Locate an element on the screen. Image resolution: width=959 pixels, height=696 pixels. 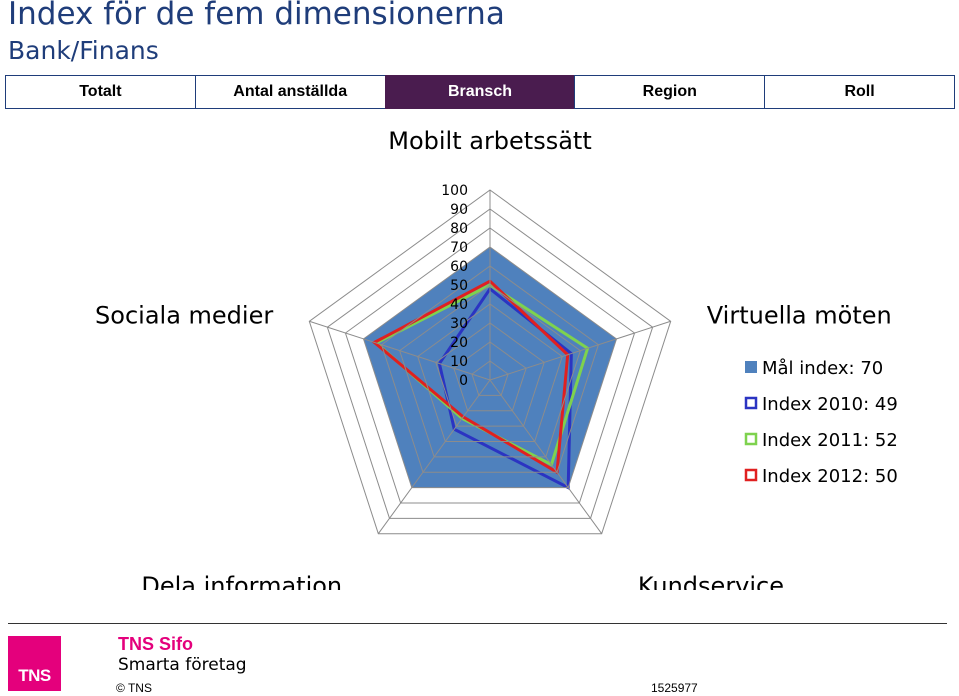
axis-label: Sociala medier is located at coordinates (184, 315).